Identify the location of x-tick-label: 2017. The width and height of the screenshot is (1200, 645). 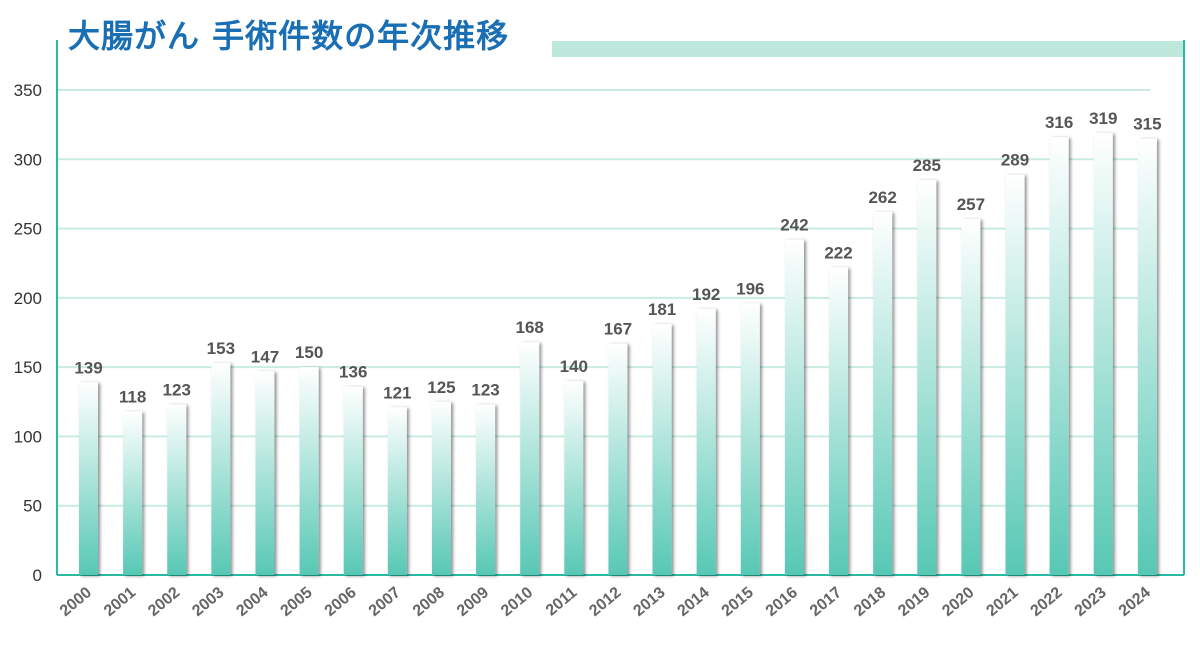
(826, 602).